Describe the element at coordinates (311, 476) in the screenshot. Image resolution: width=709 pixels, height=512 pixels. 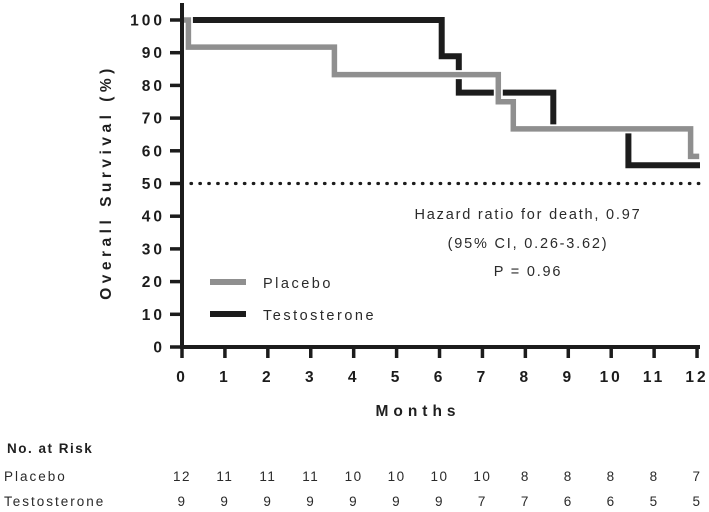
I see `risk-value-placebo-month-3: 11` at that location.